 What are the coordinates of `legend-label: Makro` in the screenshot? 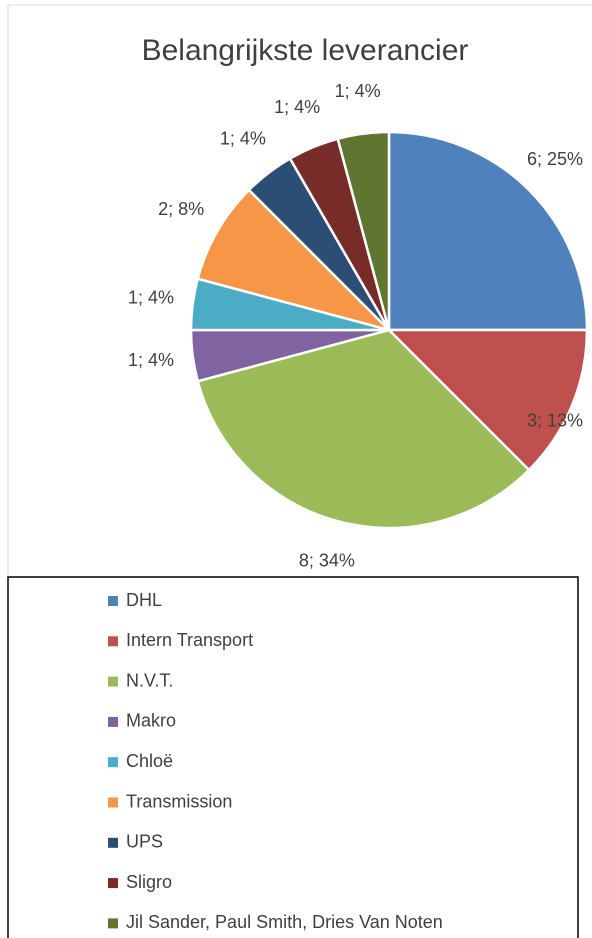 It's located at (151, 721).